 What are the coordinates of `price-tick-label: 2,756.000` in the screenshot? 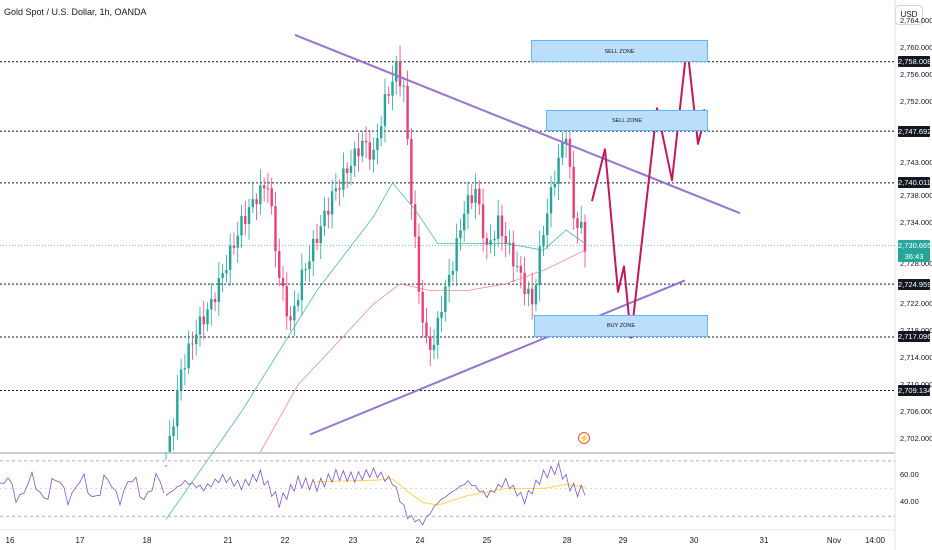 It's located at (916, 75).